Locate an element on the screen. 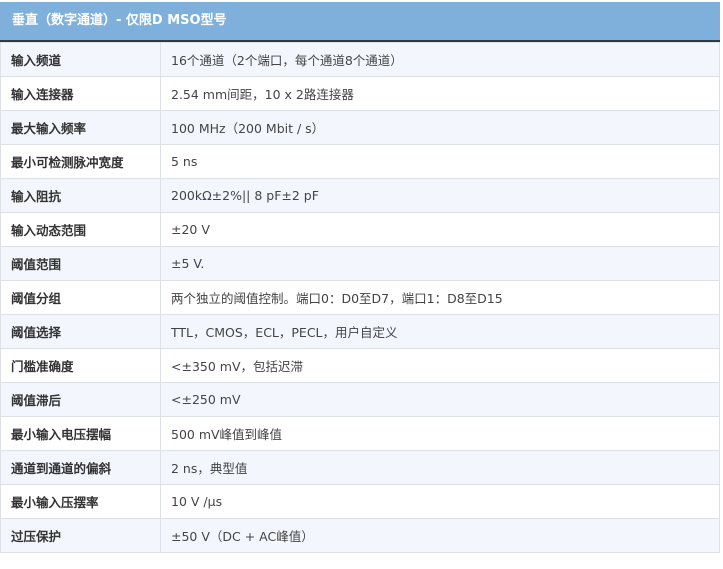 The width and height of the screenshot is (723, 569). spec-value: TTL，CMOS，ECL，PECL，用户自定义 is located at coordinates (440, 331).